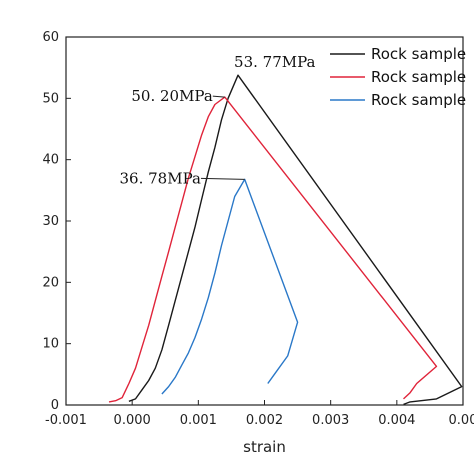  What do you see at coordinates (330, 420) in the screenshot?
I see `x-tick-label: 0.003` at bounding box center [330, 420].